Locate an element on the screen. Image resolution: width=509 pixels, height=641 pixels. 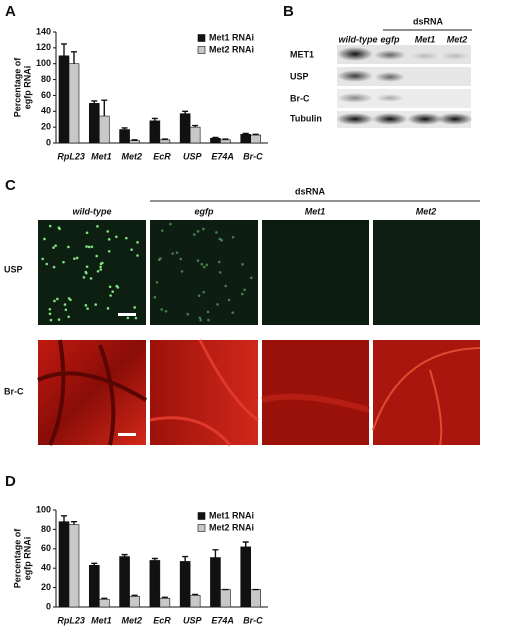
y-tick-label: 20 is located at coordinates (46, 127).